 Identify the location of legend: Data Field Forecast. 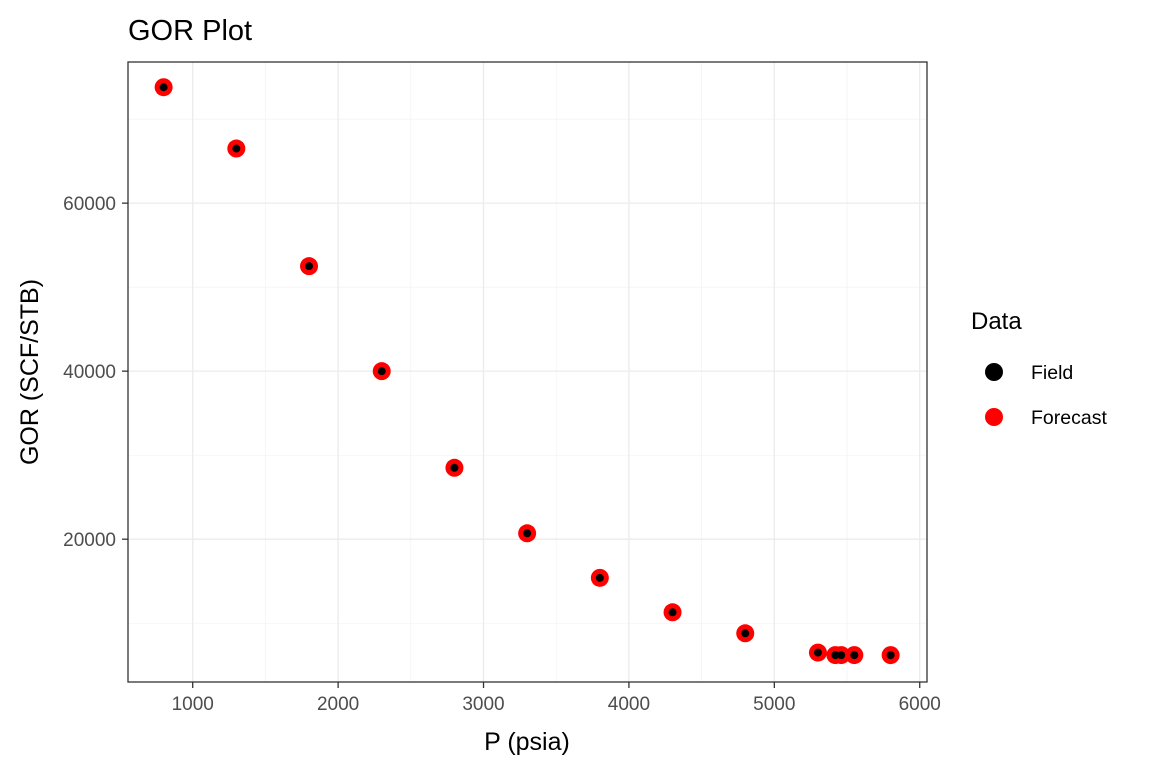
(1039, 368).